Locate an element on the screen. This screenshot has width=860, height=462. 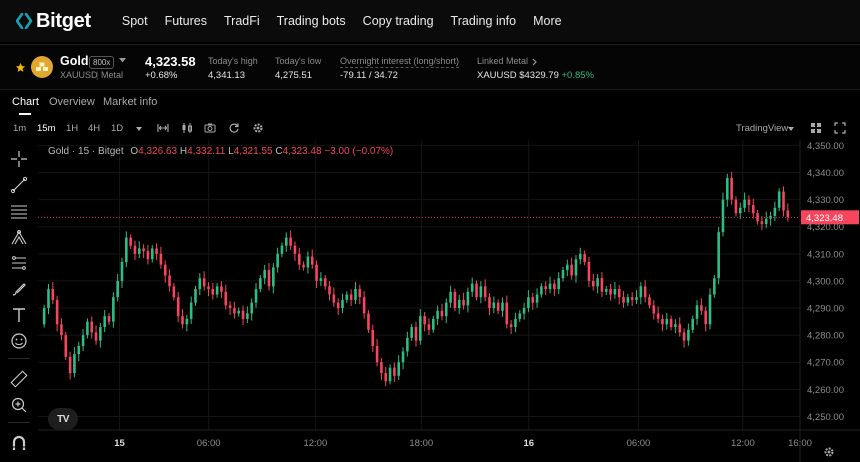
y-tick-label: 4,320.00 is located at coordinates (825, 227).